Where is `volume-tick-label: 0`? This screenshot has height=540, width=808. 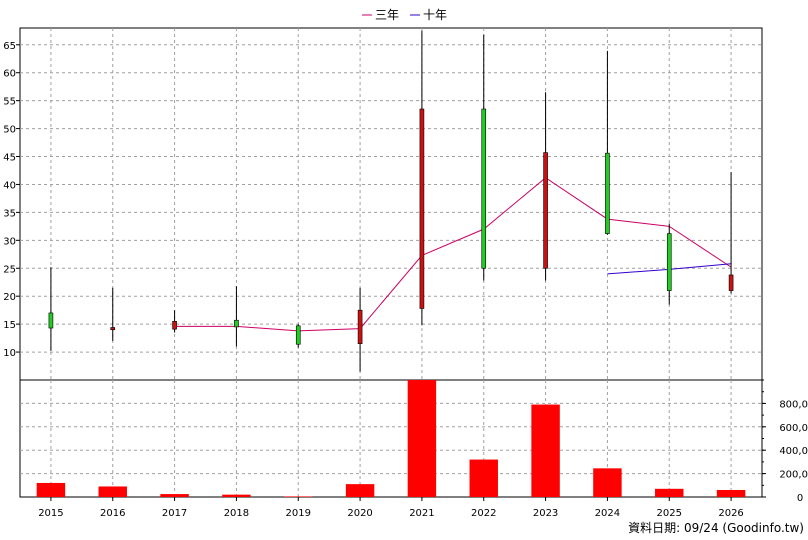 volume-tick-label: 0 is located at coordinates (800, 498).